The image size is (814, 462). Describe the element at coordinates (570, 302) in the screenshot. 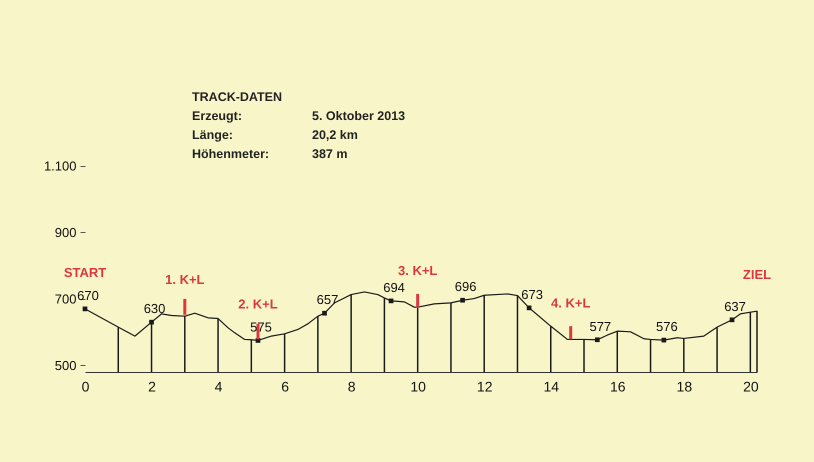

I see `annotation: 4. K+L` at that location.